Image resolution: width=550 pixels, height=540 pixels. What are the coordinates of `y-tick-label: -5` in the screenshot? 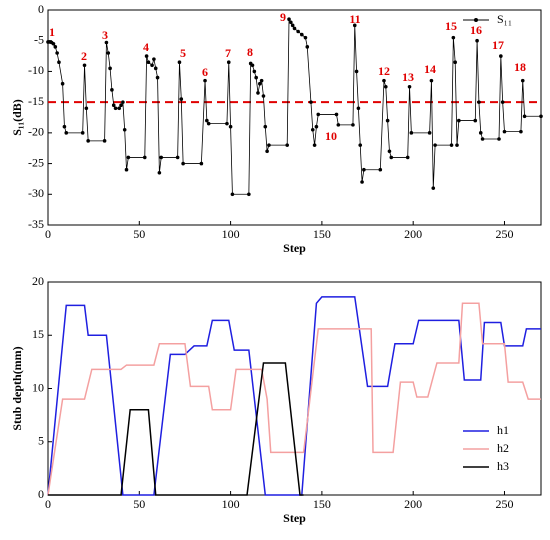 It's located at (39, 39).